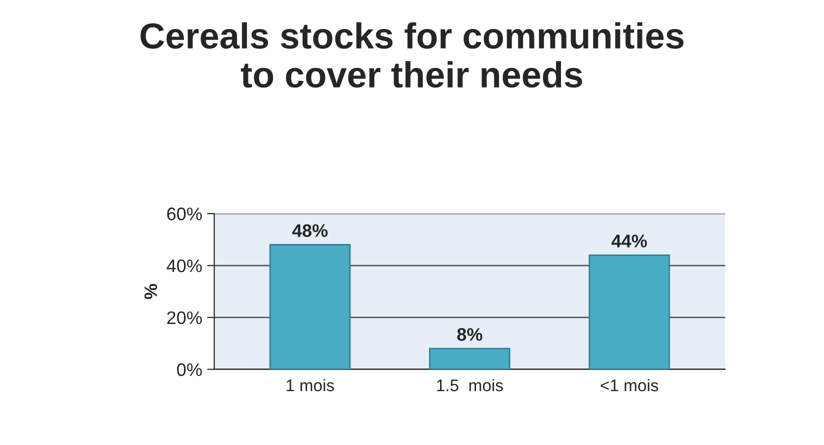 This screenshot has height=445, width=824. What do you see at coordinates (469, 334) in the screenshot?
I see `data-label: 8%` at bounding box center [469, 334].